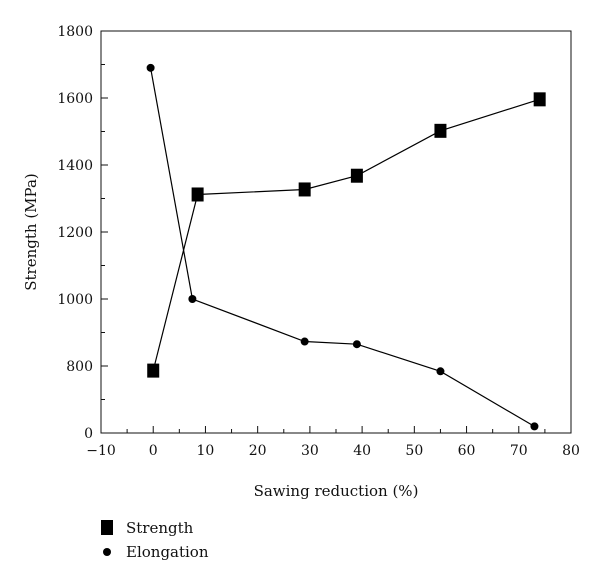  I want to click on x-tick-label: −10, so click(101, 451).